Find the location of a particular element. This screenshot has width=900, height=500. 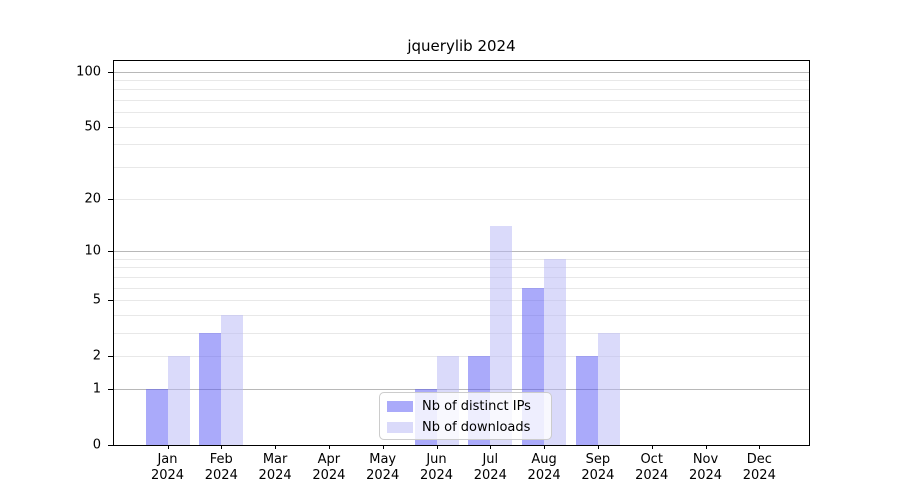

y-tick-label: 2 is located at coordinates (96, 356).